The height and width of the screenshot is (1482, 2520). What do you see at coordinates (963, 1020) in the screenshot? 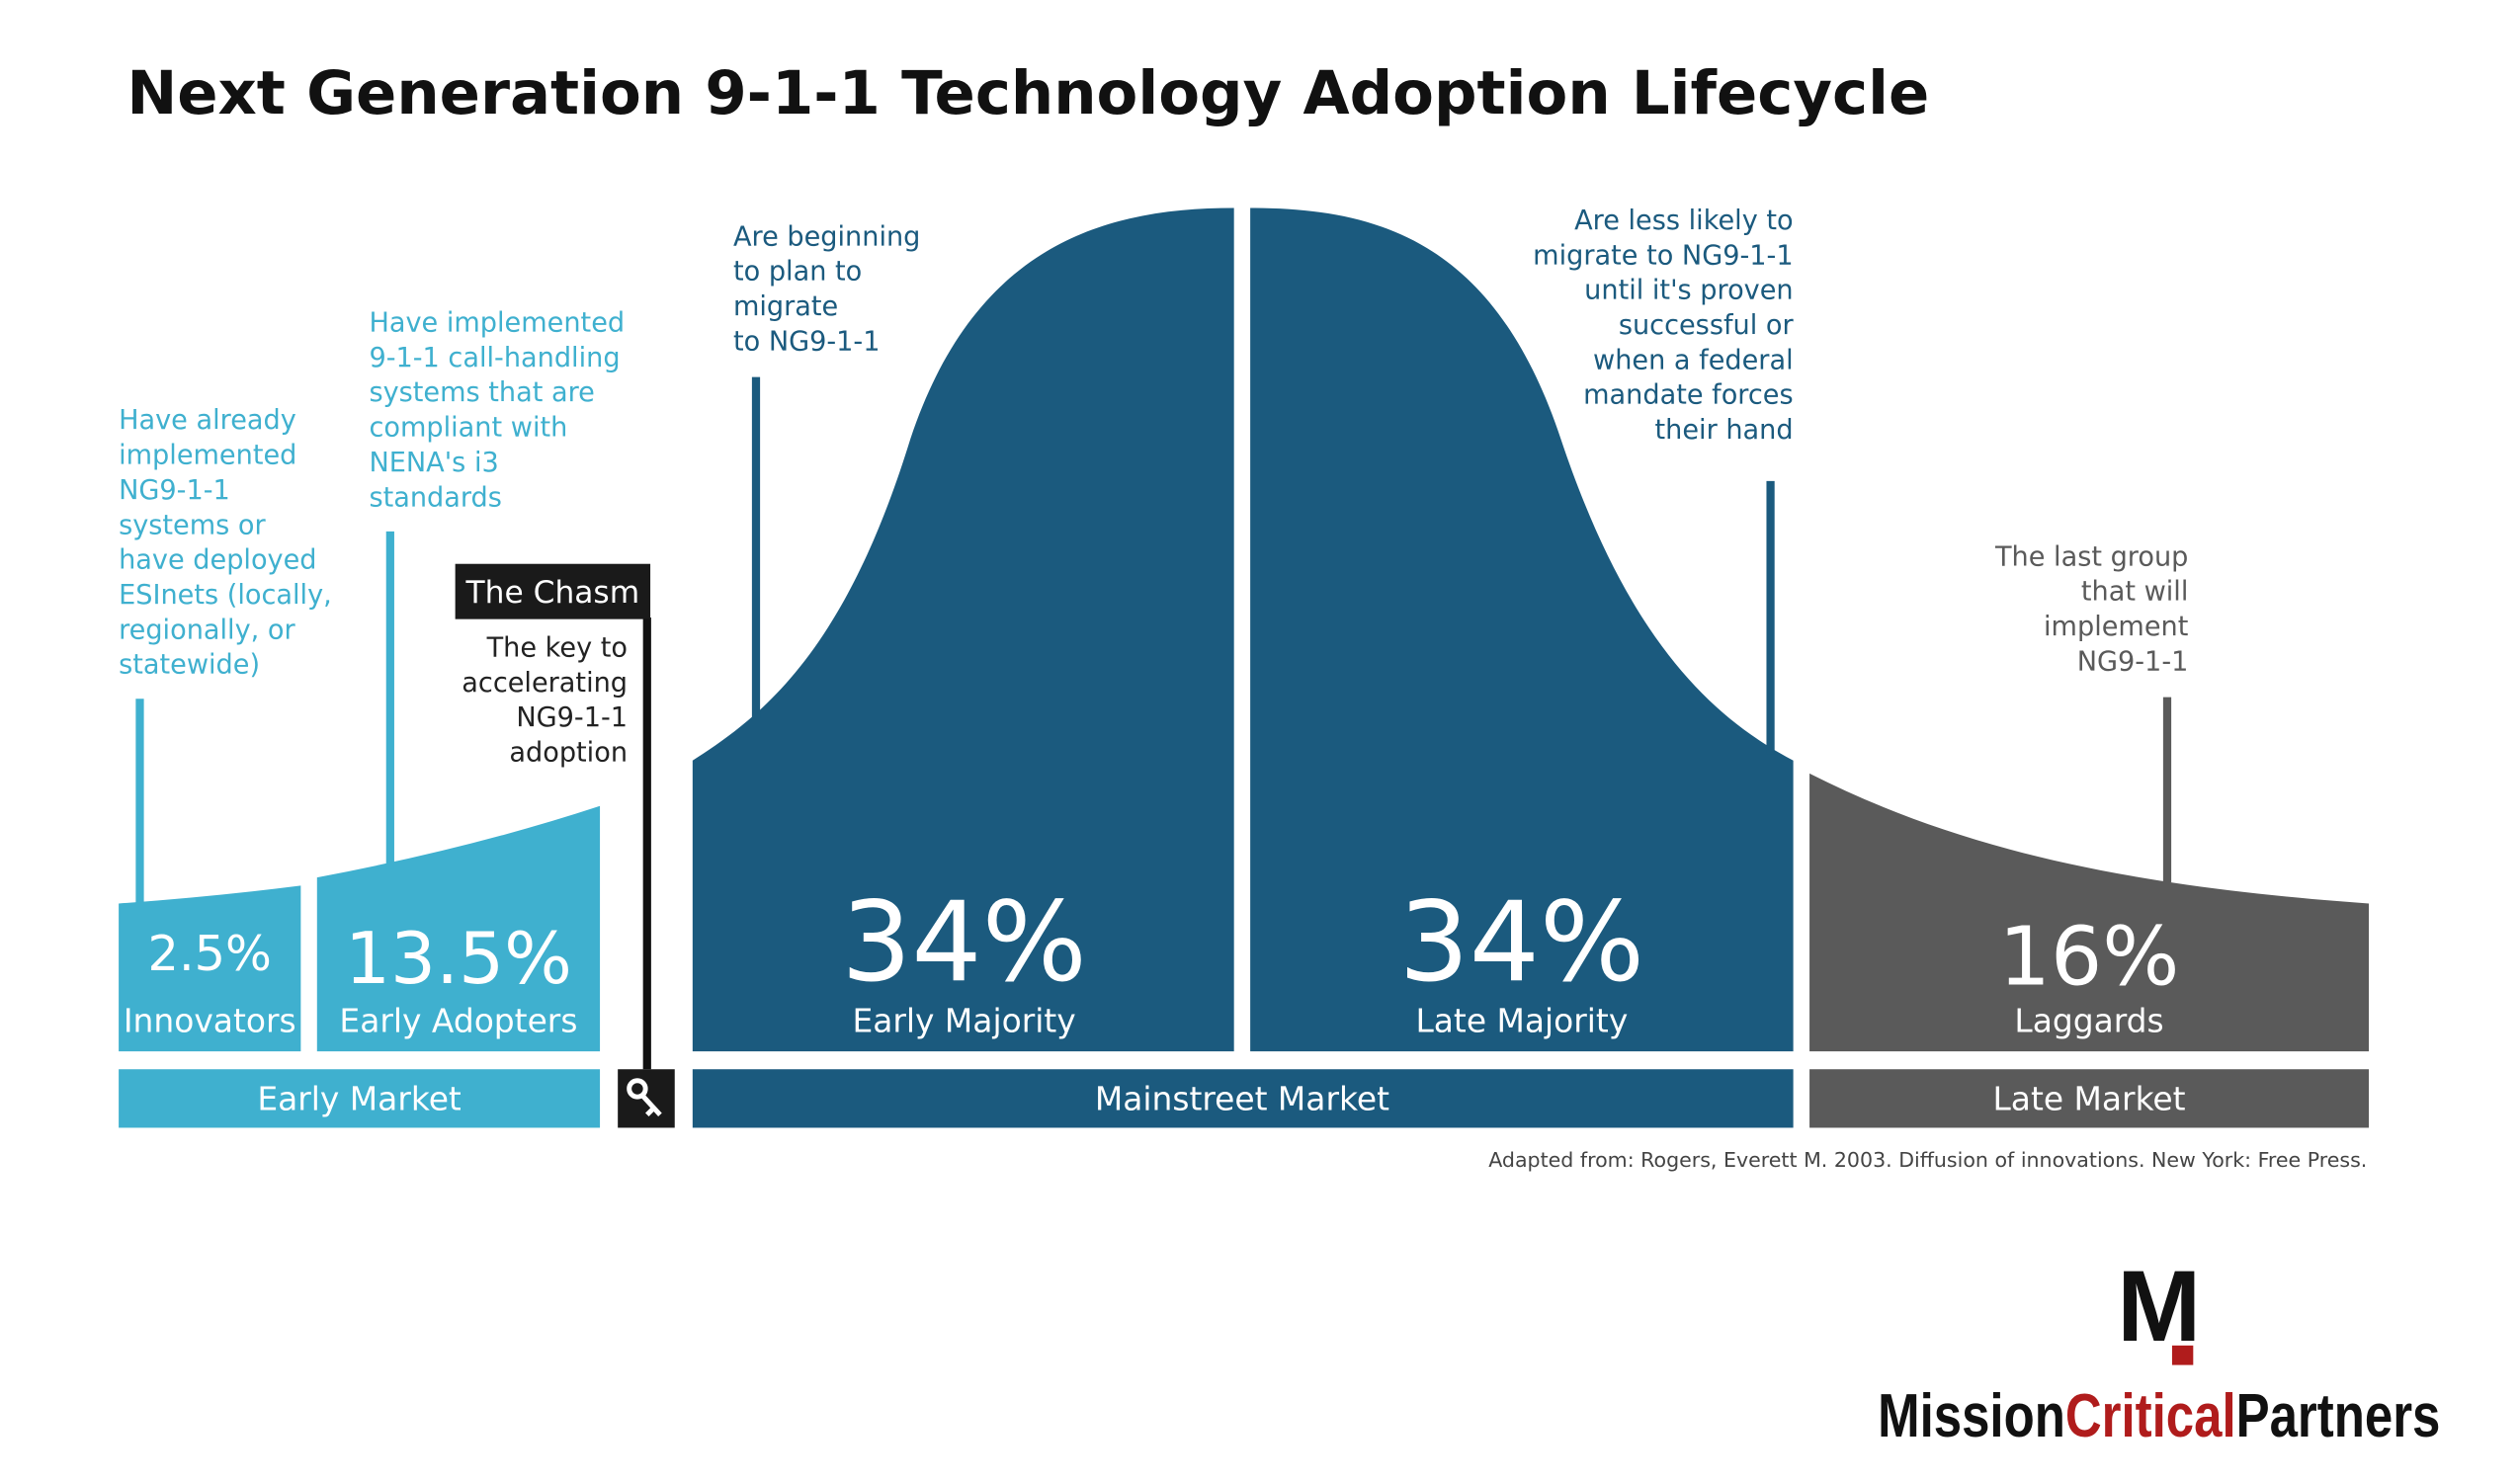
I see `segment-label: Early Majority` at bounding box center [963, 1020].